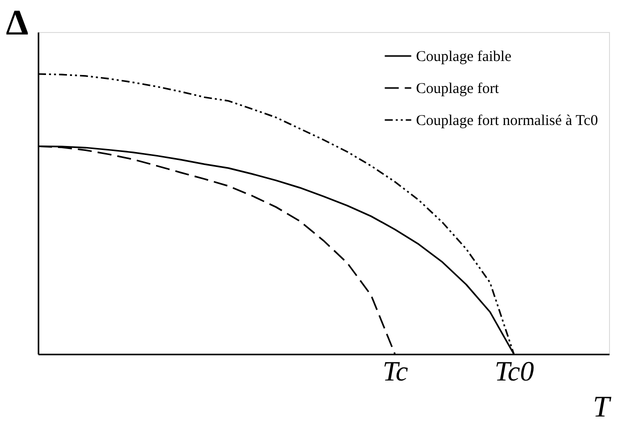  What do you see at coordinates (464, 57) in the screenshot?
I see `legend-label: Couplage faible` at bounding box center [464, 57].